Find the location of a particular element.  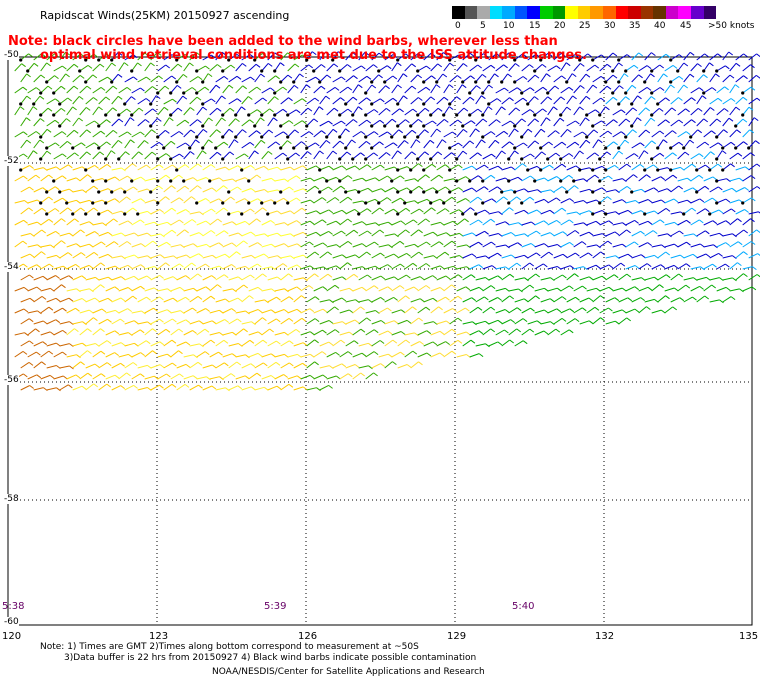

colorbar-label: 15 is located at coordinates (535, 26).